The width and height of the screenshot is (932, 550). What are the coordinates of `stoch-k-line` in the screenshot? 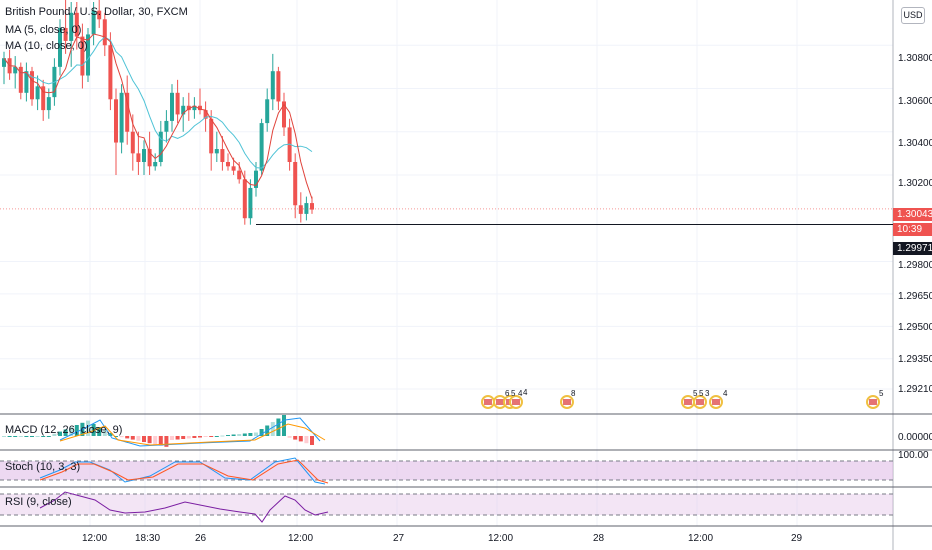 It's located at (182, 471).